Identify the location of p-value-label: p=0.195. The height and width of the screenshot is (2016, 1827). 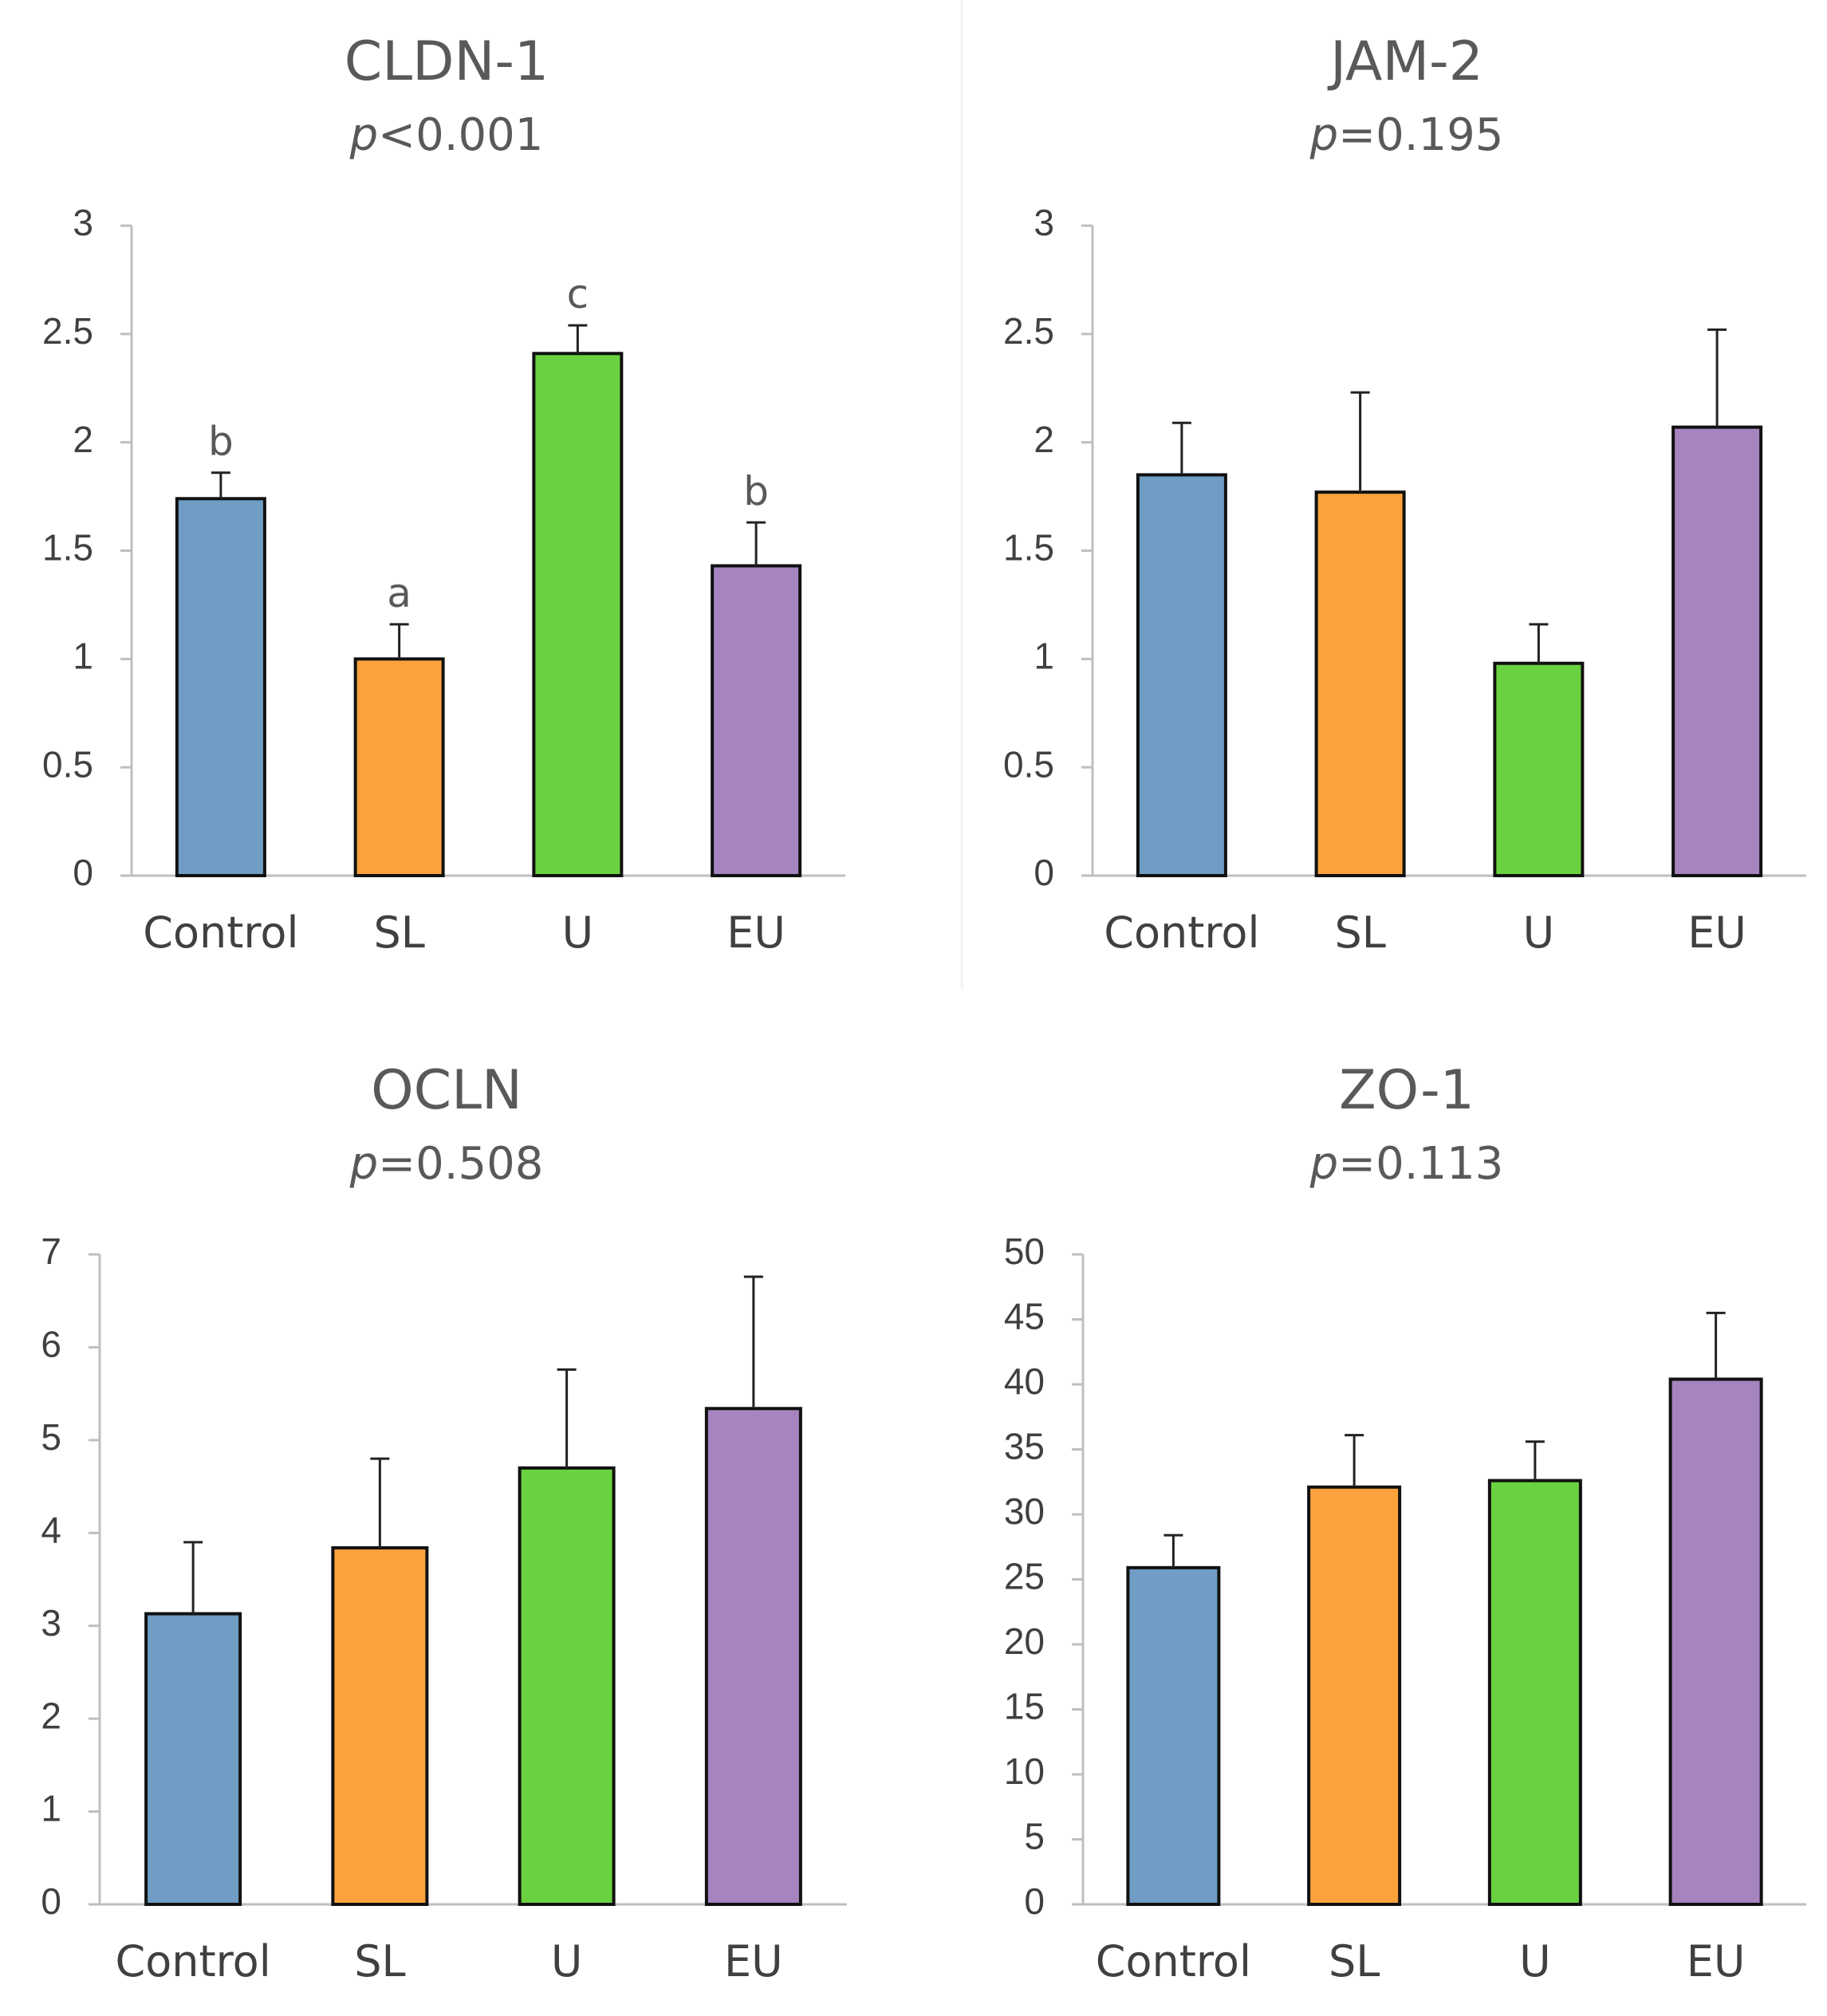
(1406, 135).